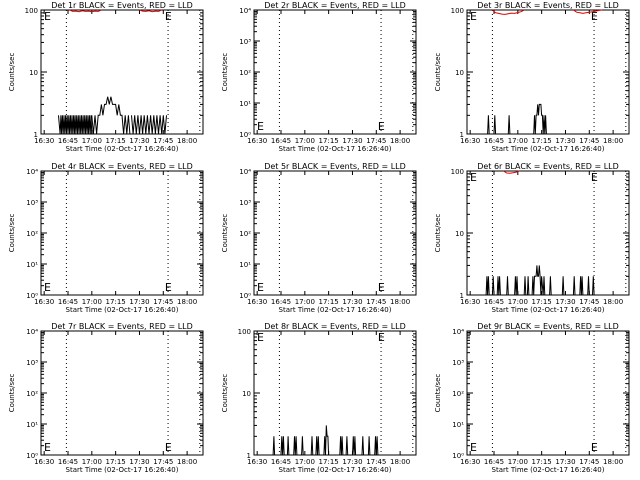 The image size is (640, 480). What do you see at coordinates (458, 394) in the screenshot?
I see `y-tick-label: 10²` at bounding box center [458, 394].